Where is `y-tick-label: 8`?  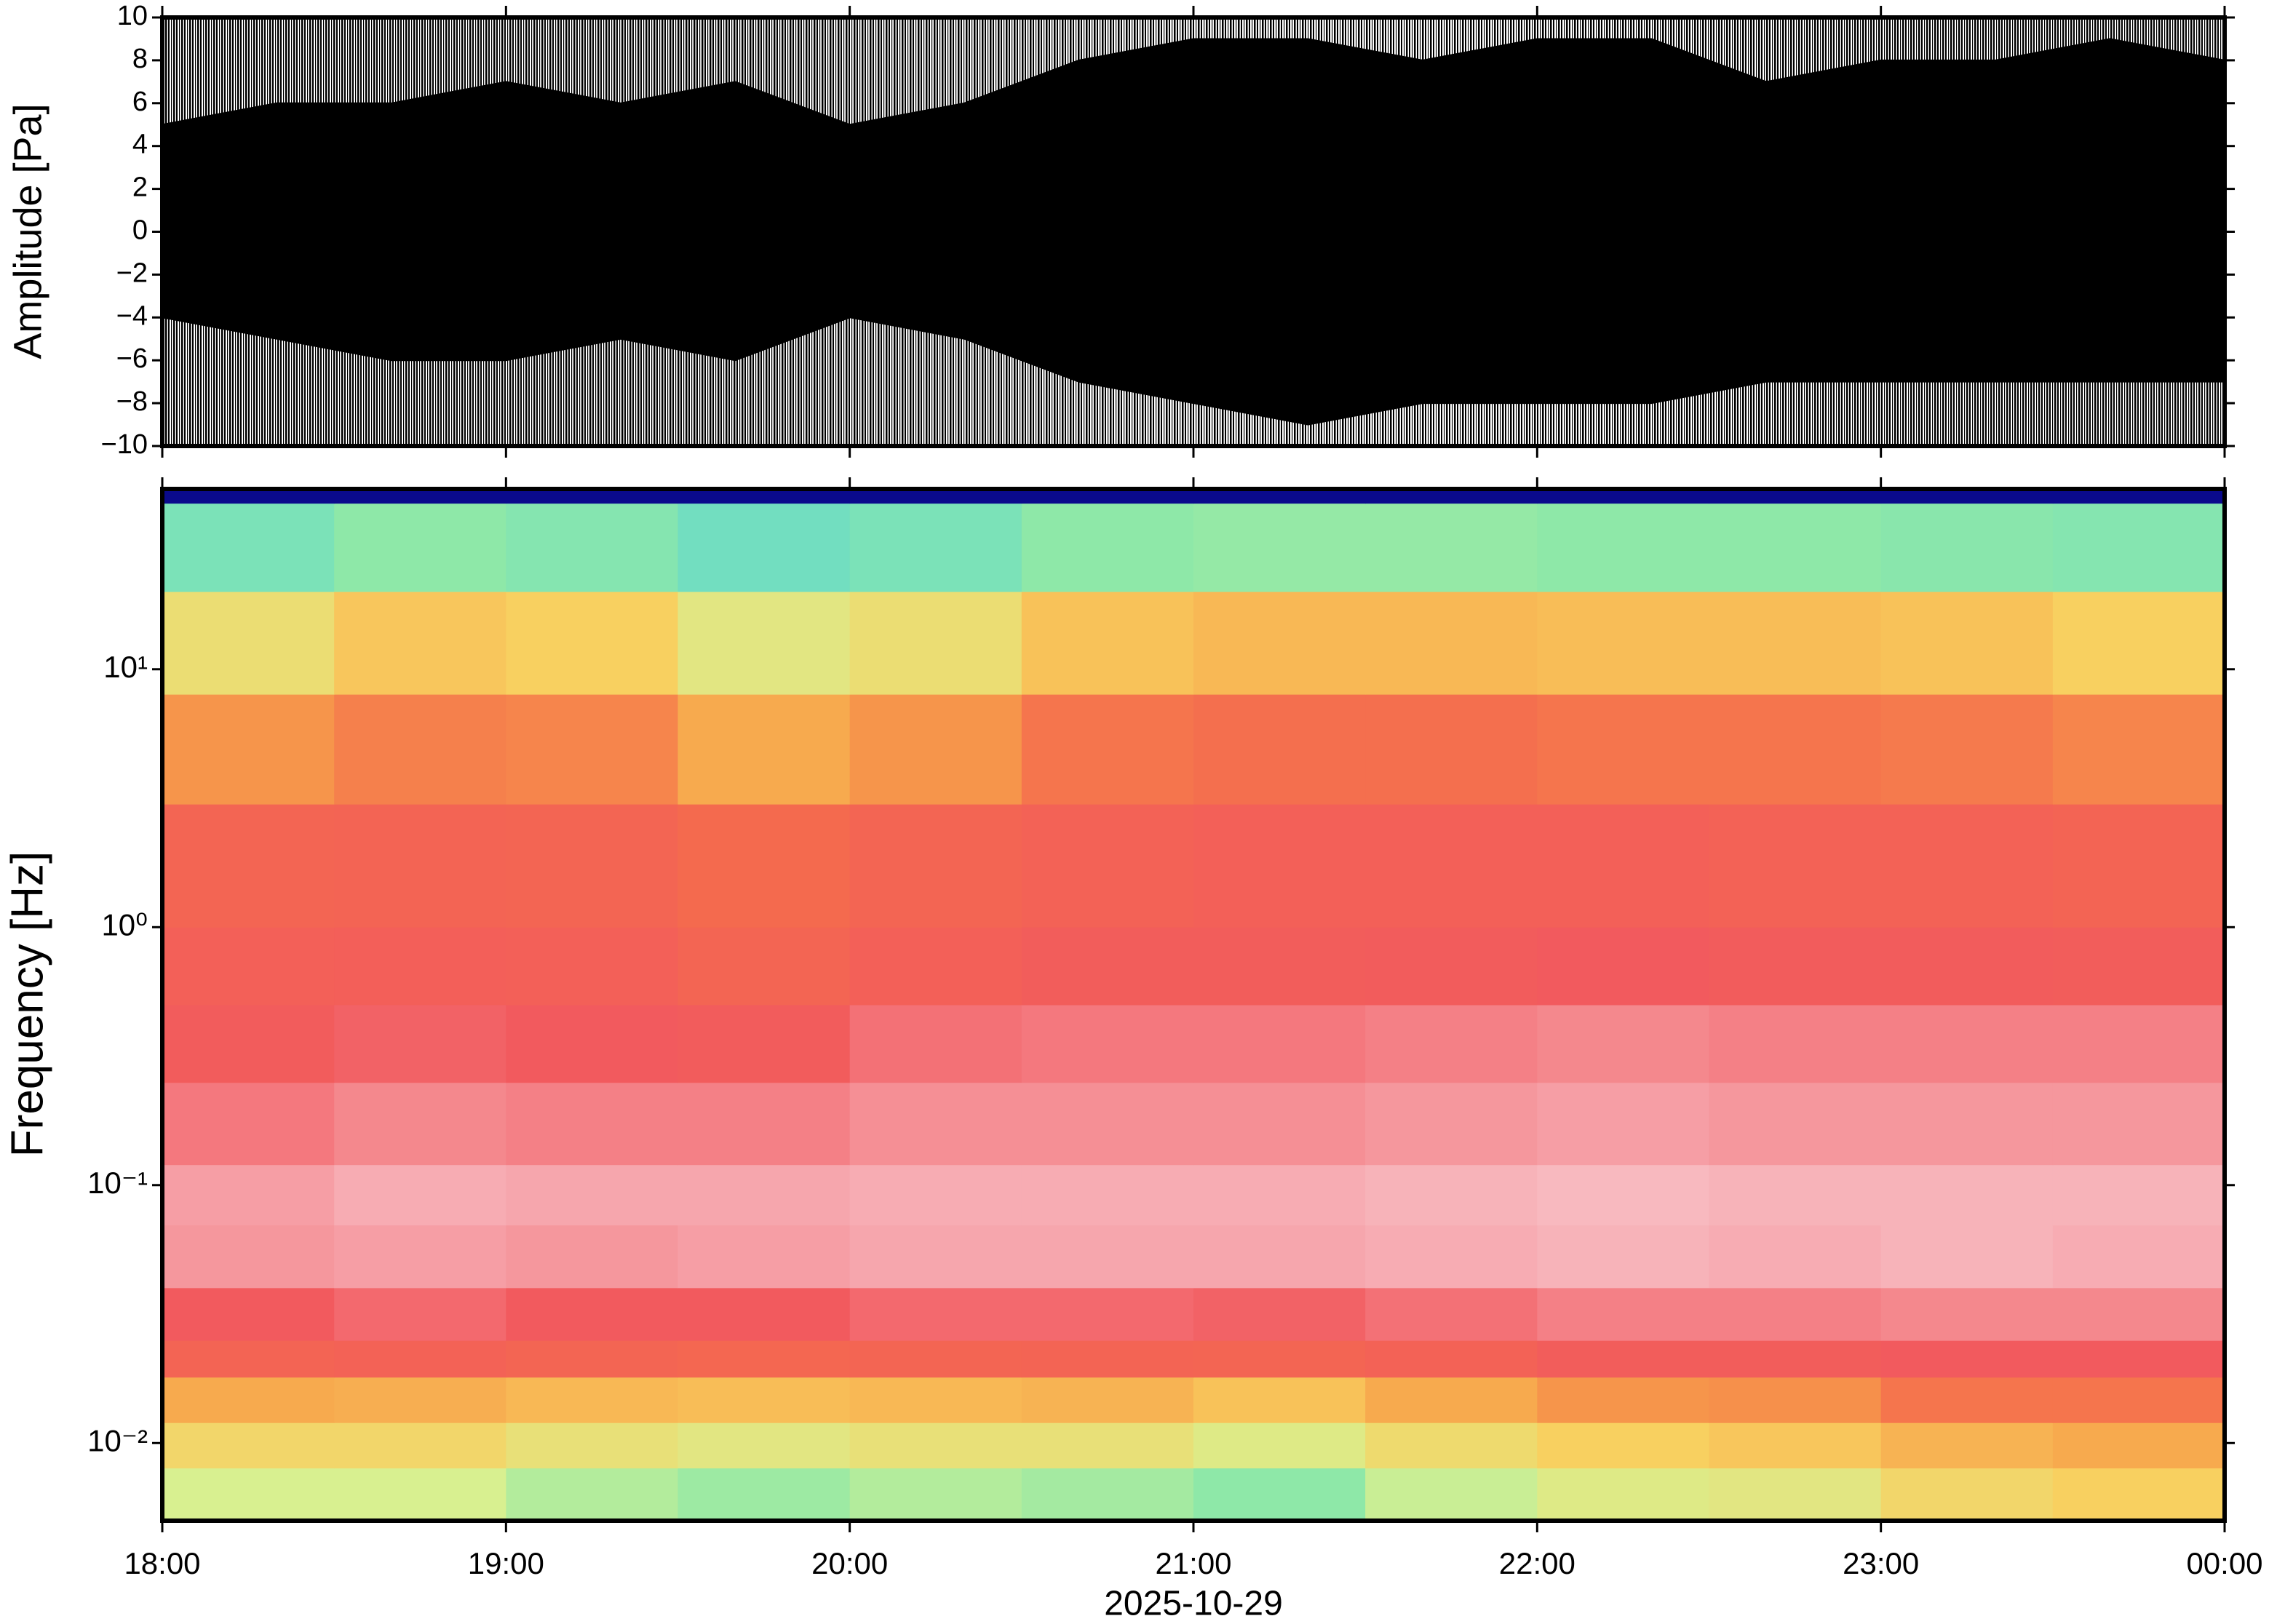 y-tick-label: 8 is located at coordinates (140, 59).